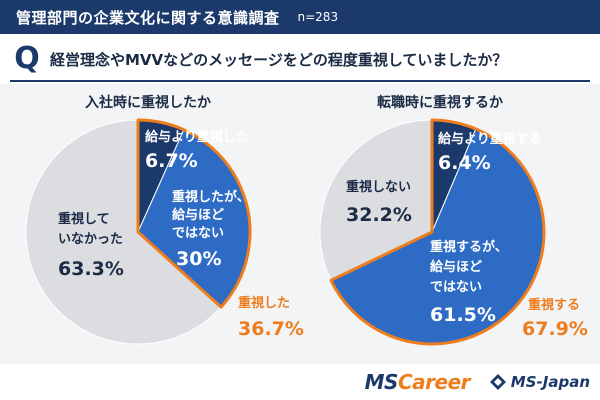 The height and width of the screenshot is (400, 600). I want to click on left-slice2-label-line3: ではない, so click(198, 233).